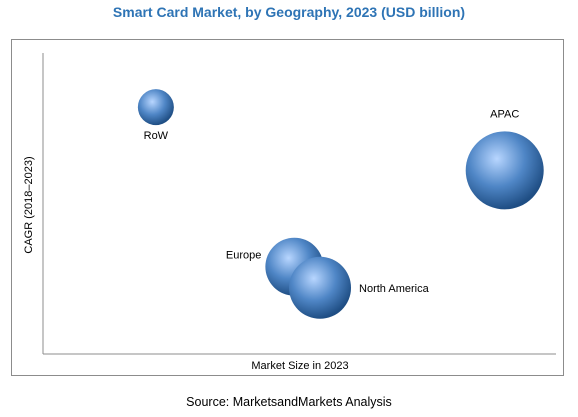  I want to click on source-note: Source: MarketsandMarkets Analysis, so click(289, 402).